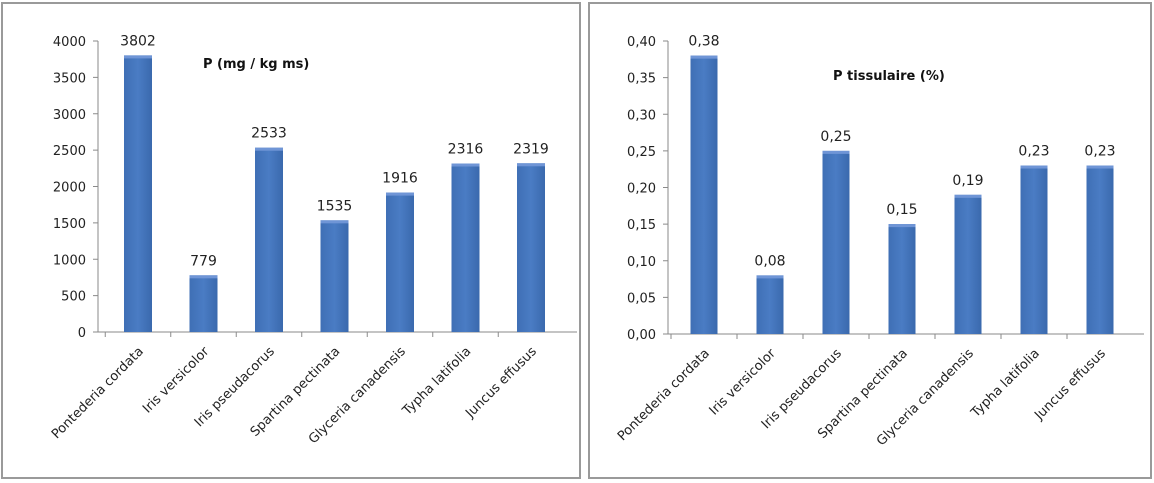 This screenshot has height=483, width=1154. I want to click on data-label: 1535, so click(335, 206).